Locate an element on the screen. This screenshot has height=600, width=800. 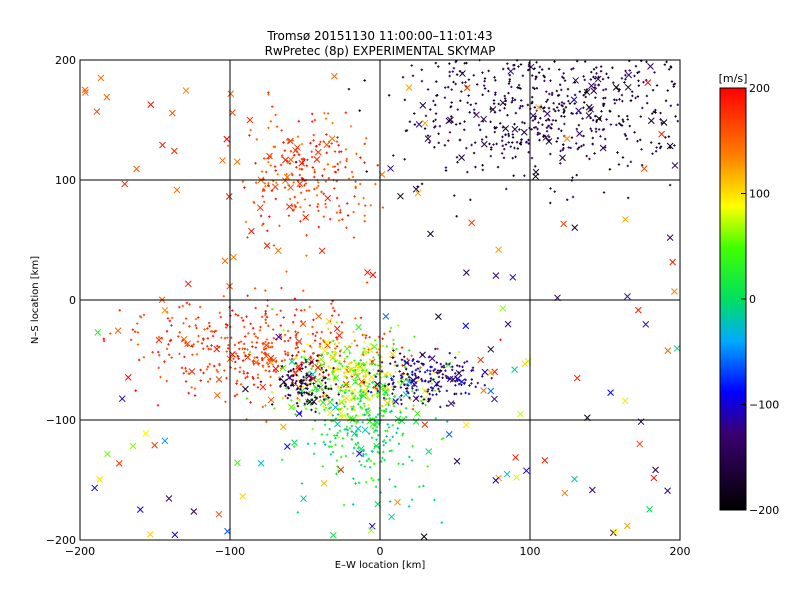
y-tick-label: 0 is located at coordinates (72, 300).